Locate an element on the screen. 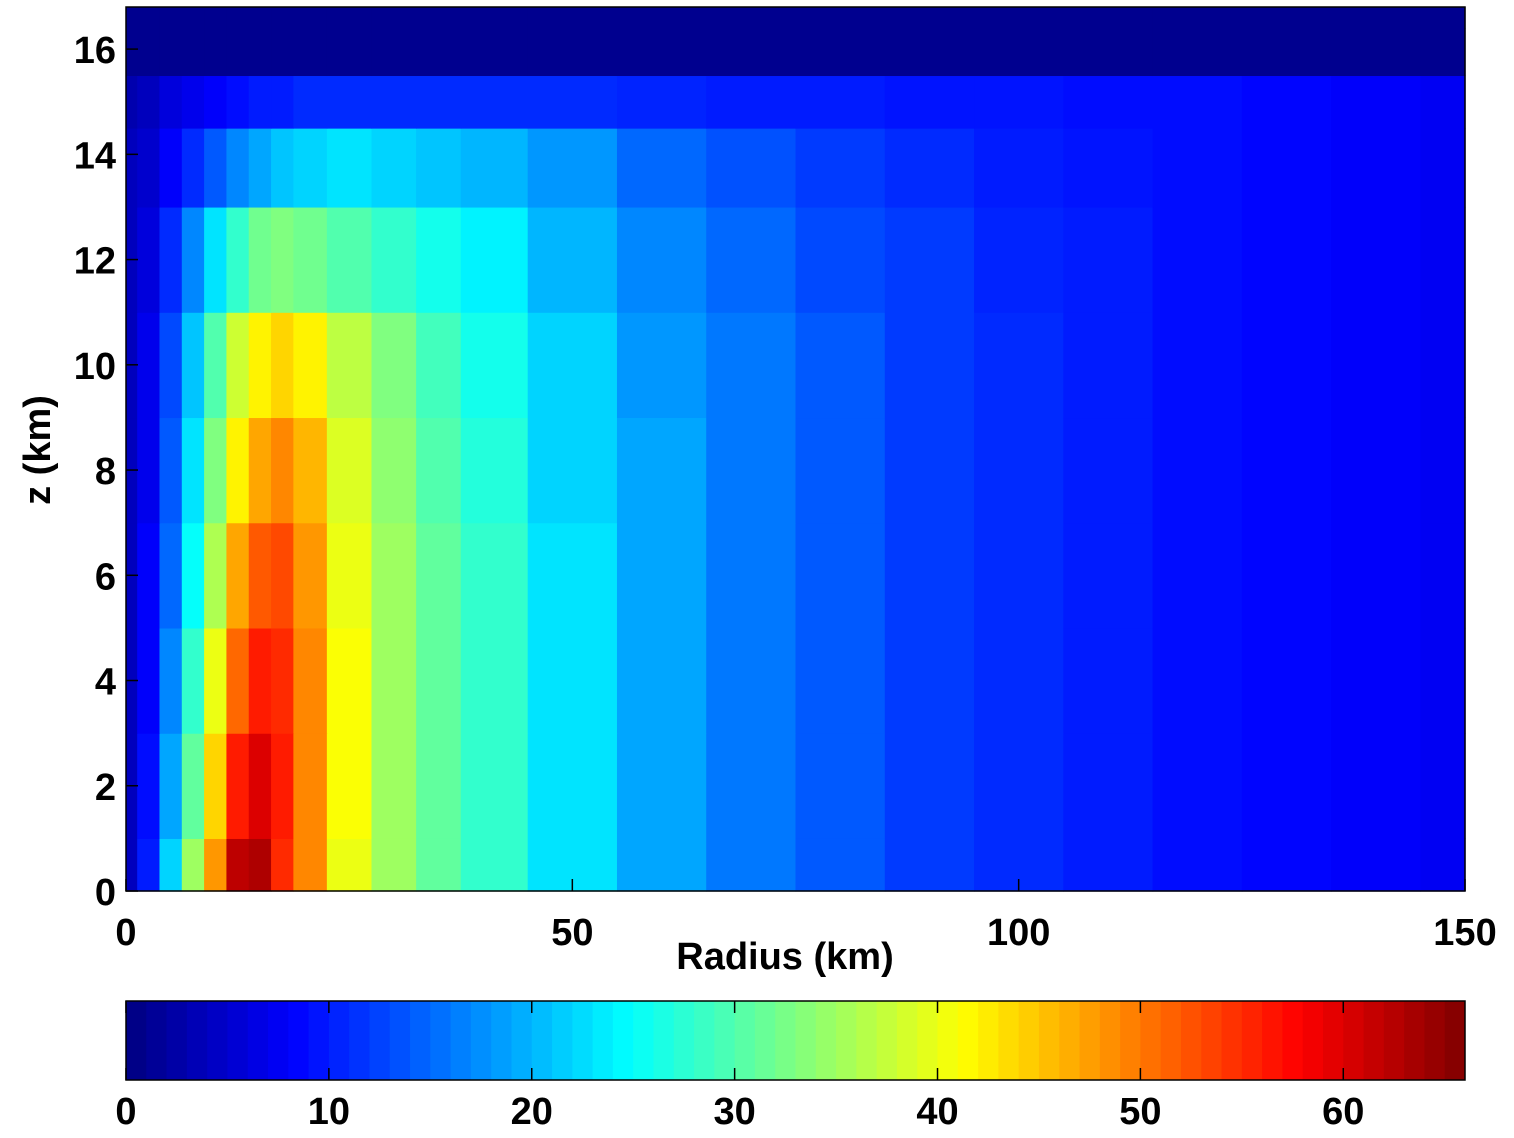 This screenshot has height=1138, width=1514. colorbar-tick-label: 10 is located at coordinates (329, 1112).